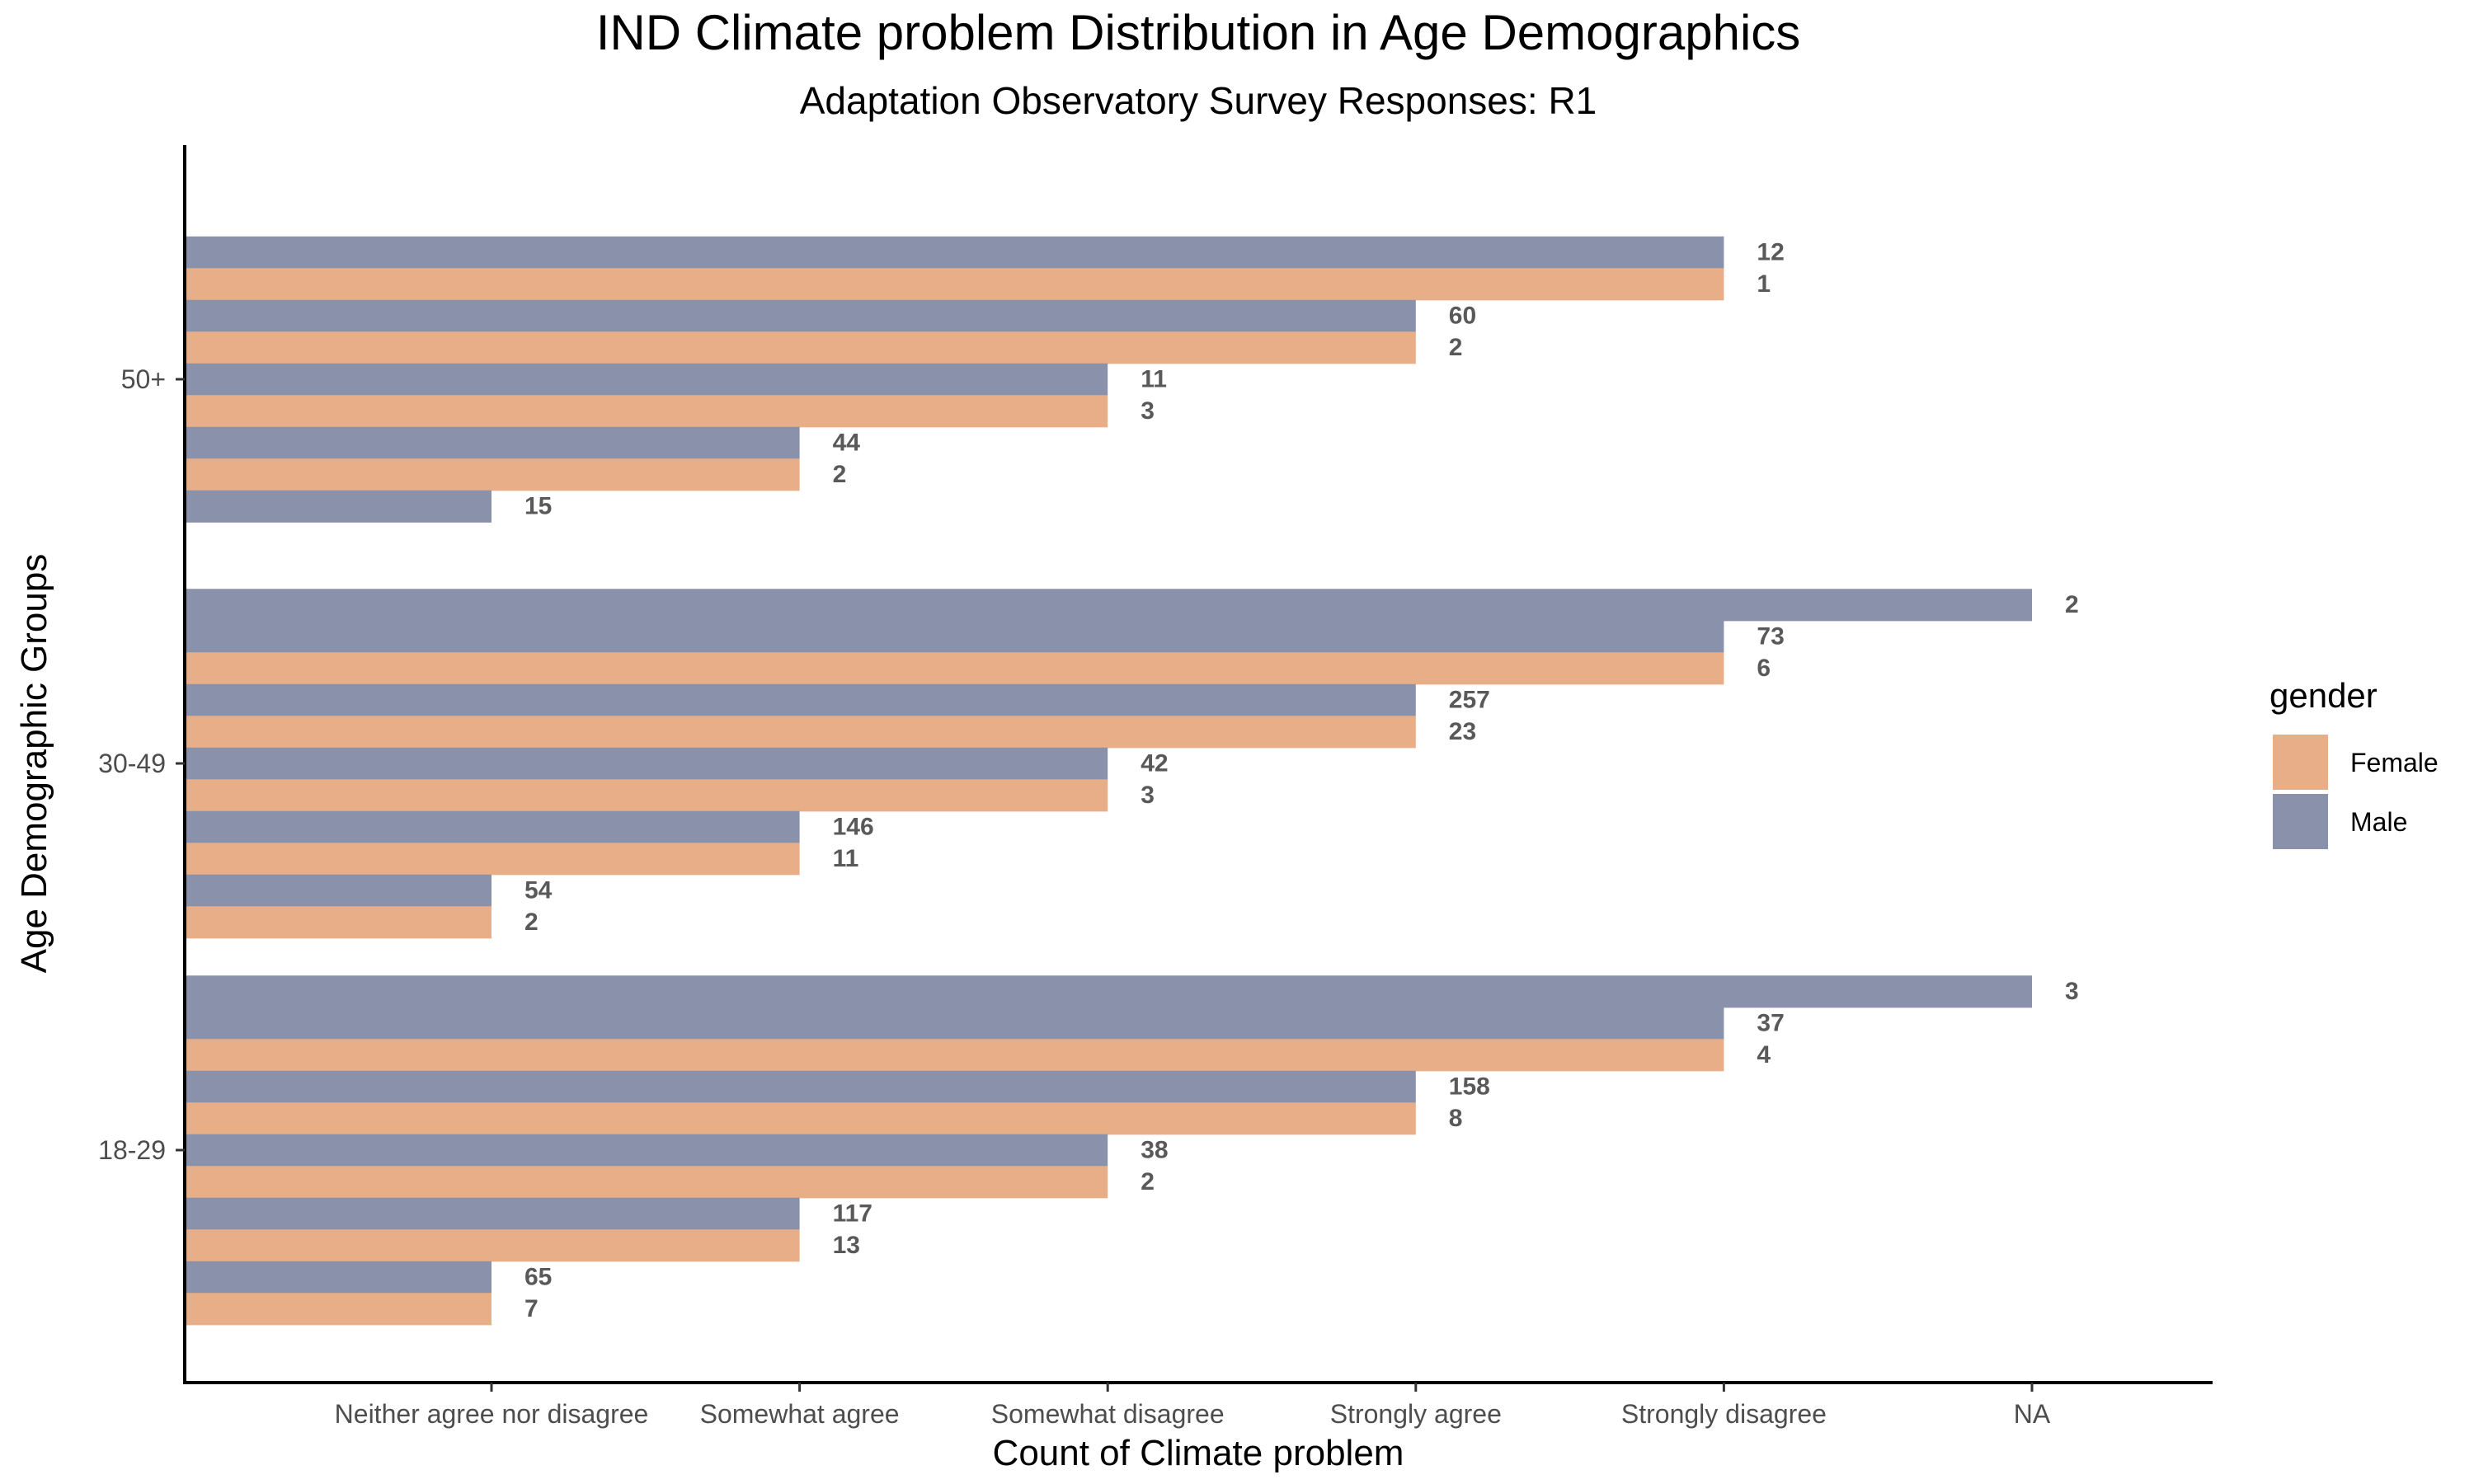 This screenshot has height=1484, width=2474. I want to click on value-label-50-somewhat-agree-female: 2, so click(840, 474).